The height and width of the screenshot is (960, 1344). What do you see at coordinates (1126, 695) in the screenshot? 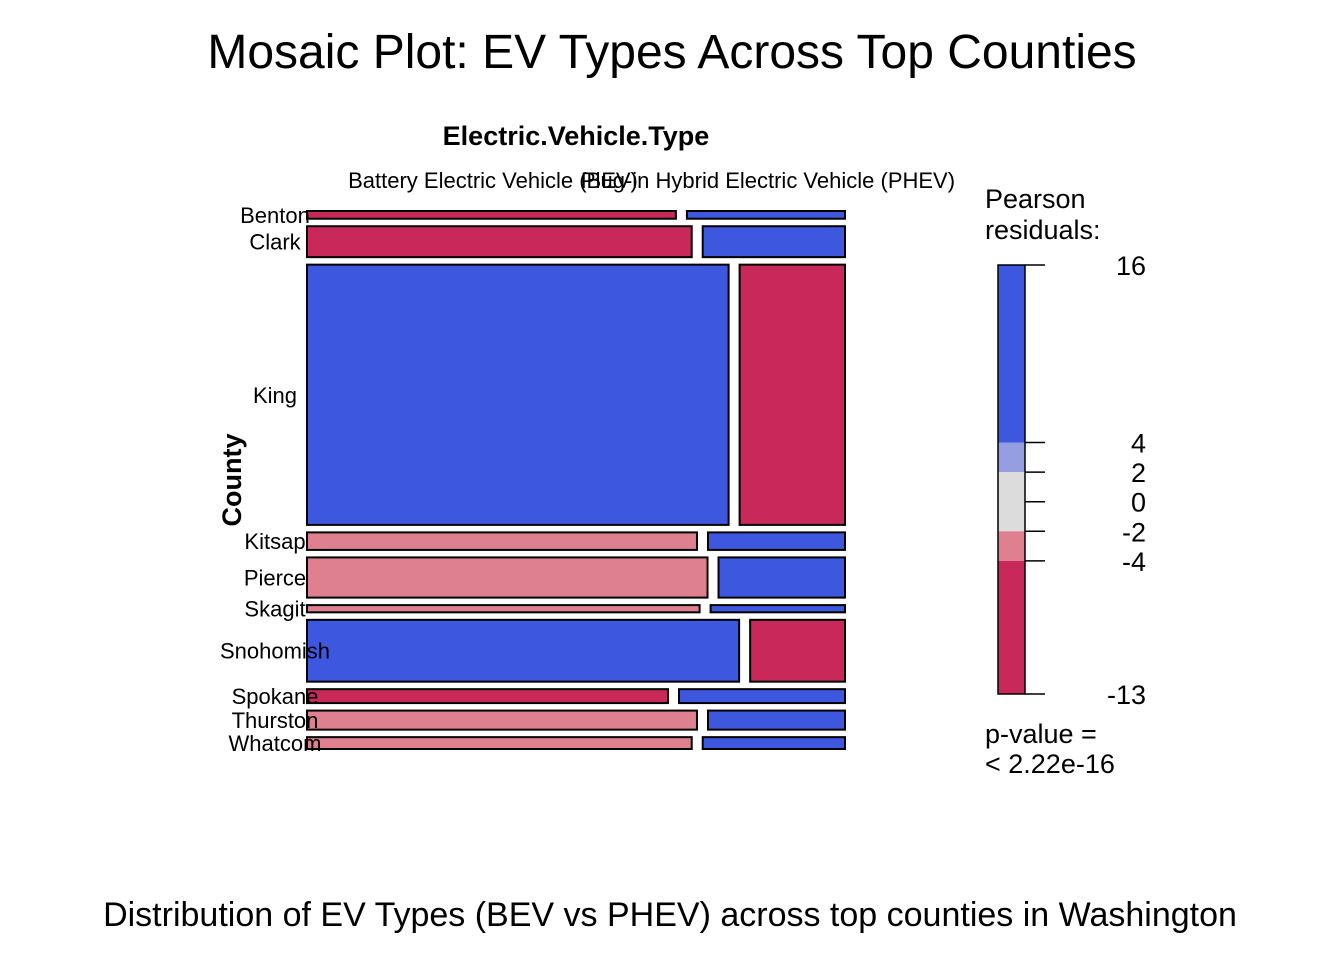
I see `legend-tick-label: -13` at bounding box center [1126, 695].